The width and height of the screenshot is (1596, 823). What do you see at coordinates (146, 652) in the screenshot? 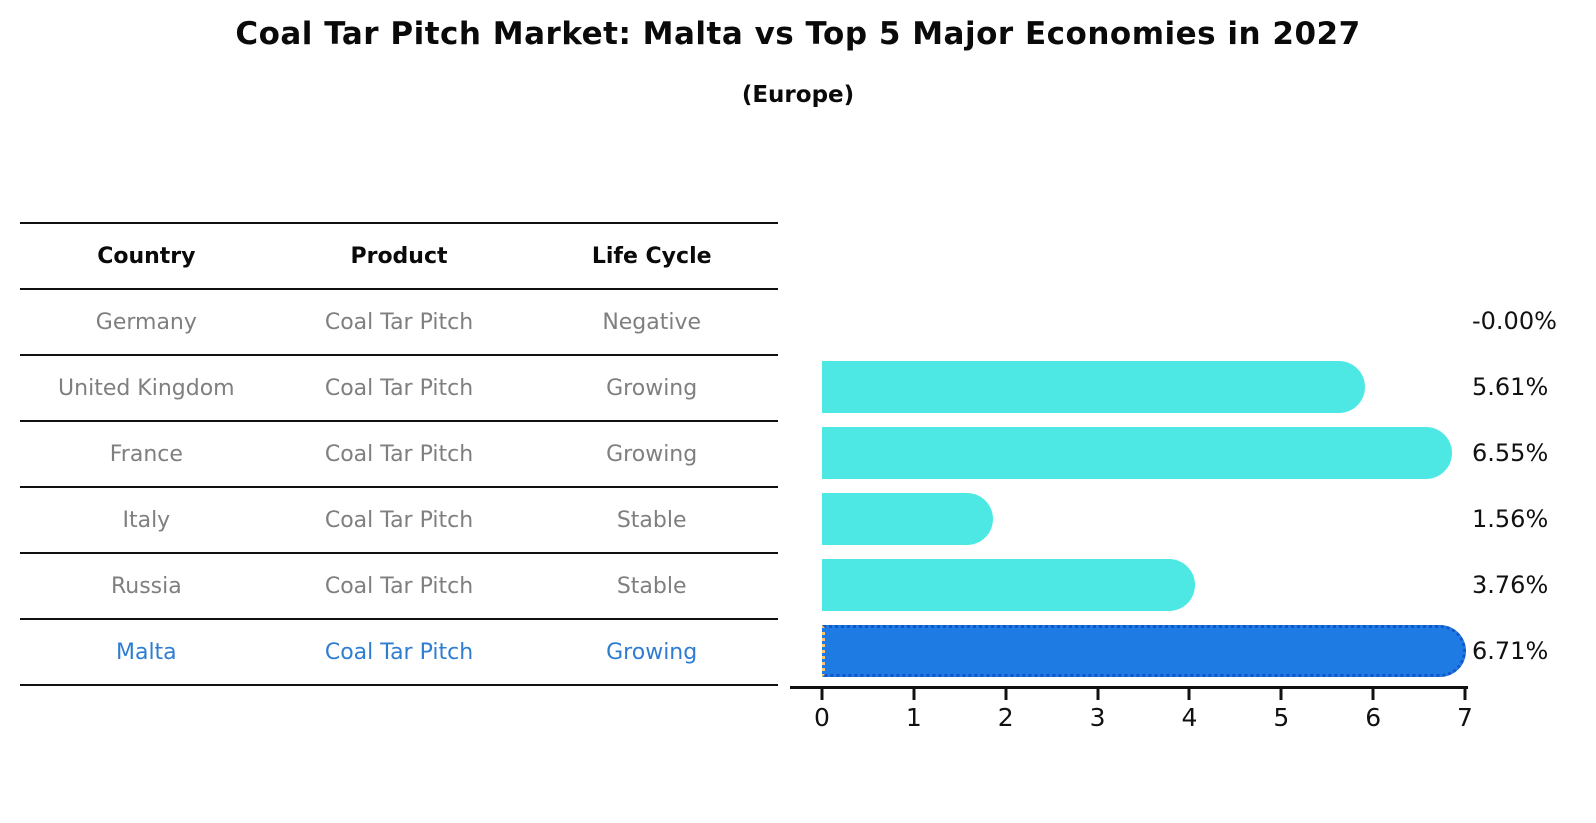
I see `cell-country: Malta` at bounding box center [146, 652].